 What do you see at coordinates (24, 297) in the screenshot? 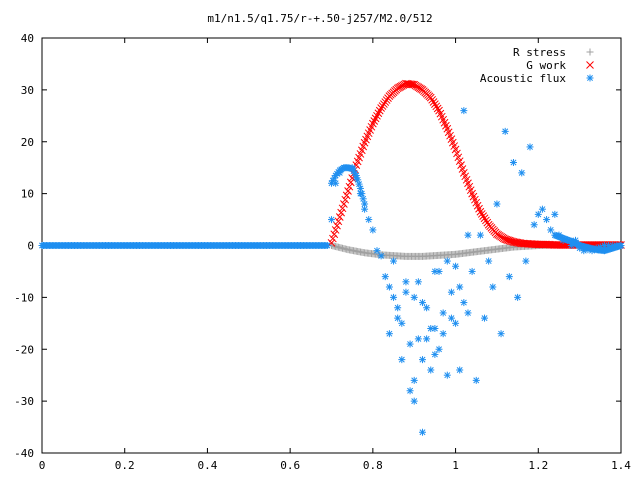
I see `y-tick-label: -10` at bounding box center [24, 297].